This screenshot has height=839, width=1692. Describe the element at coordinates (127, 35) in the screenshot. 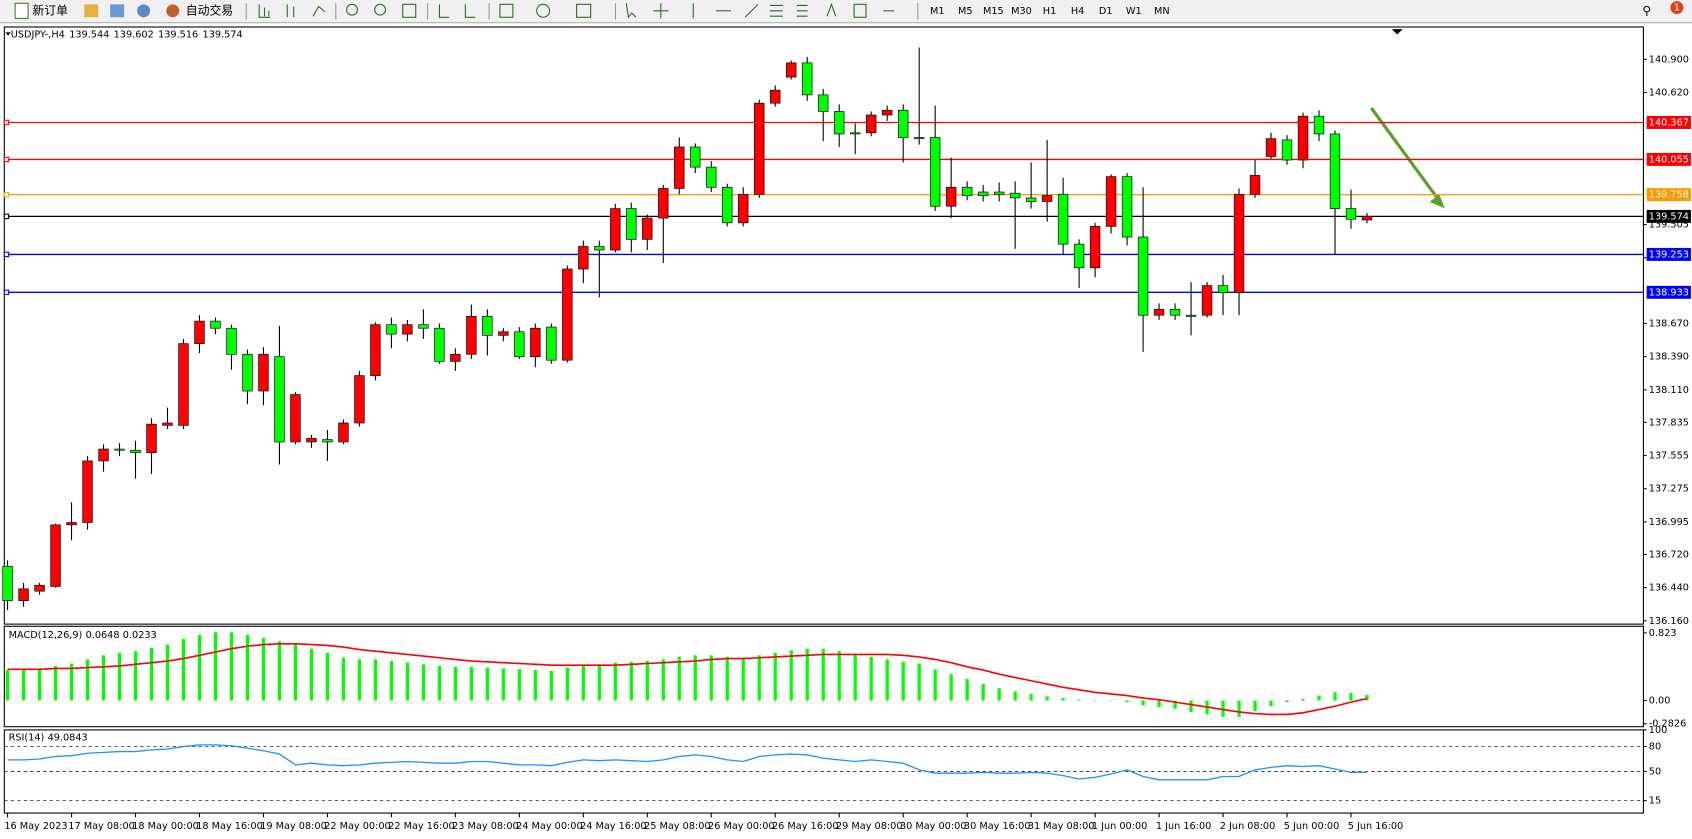

I see `price-header: USDJPY-,H4 139.544 139.602 139.516 139.574` at that location.